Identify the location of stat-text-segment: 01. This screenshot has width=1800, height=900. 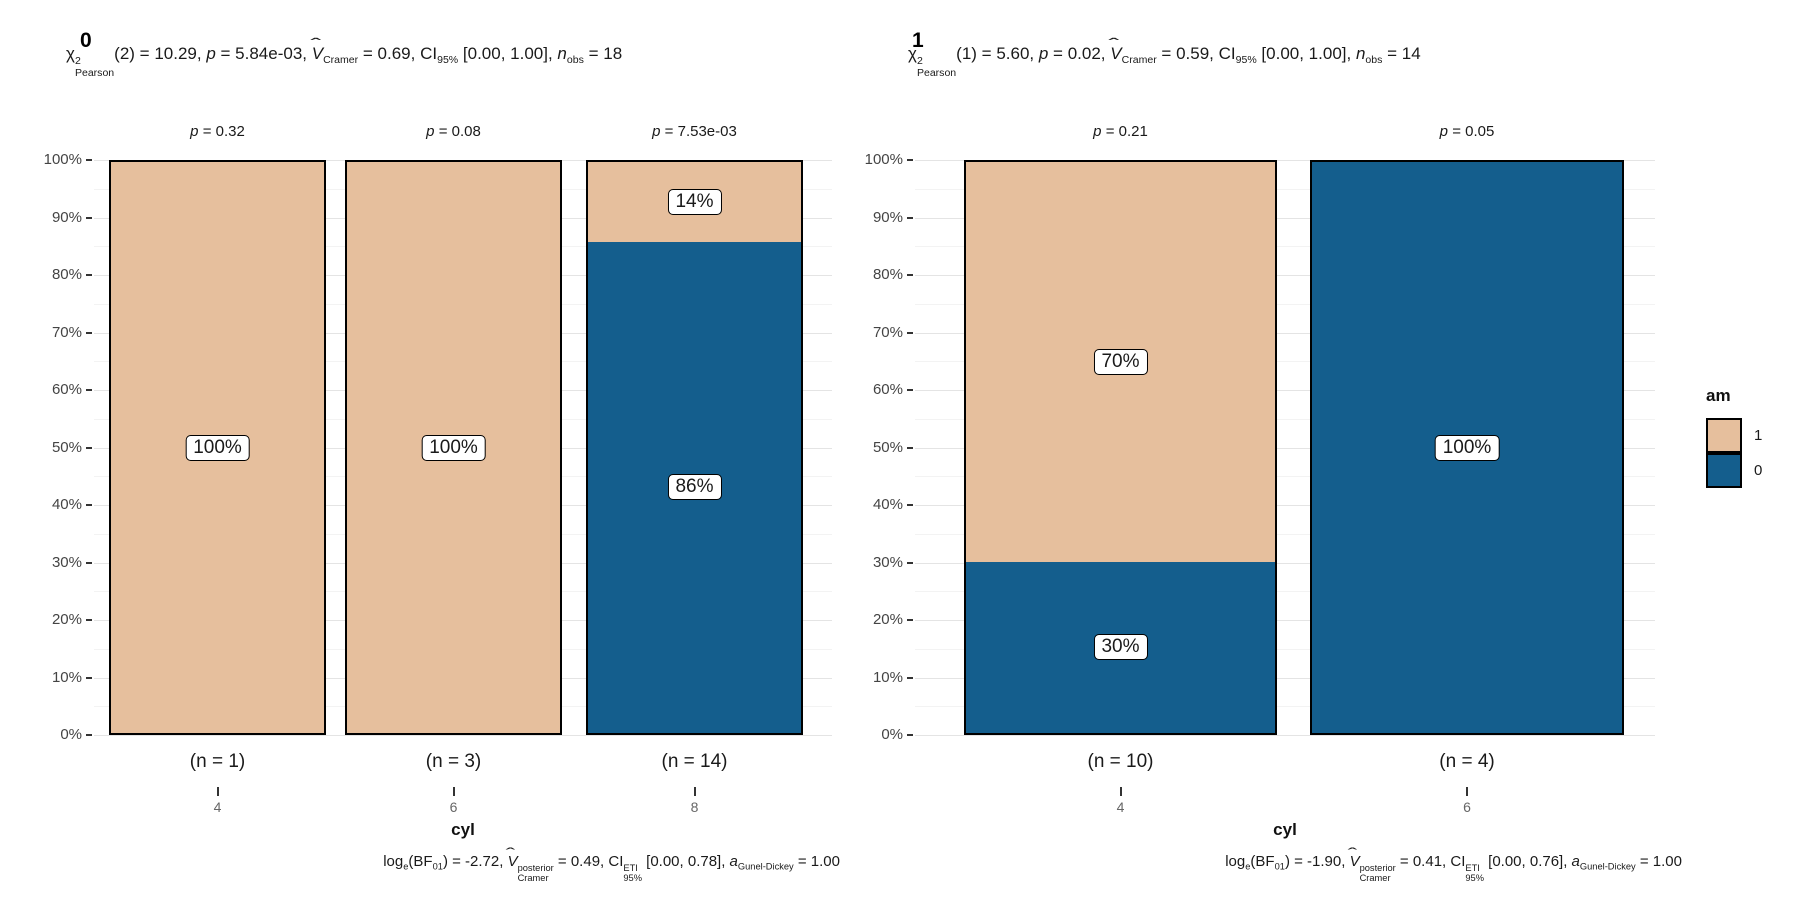
(437, 866).